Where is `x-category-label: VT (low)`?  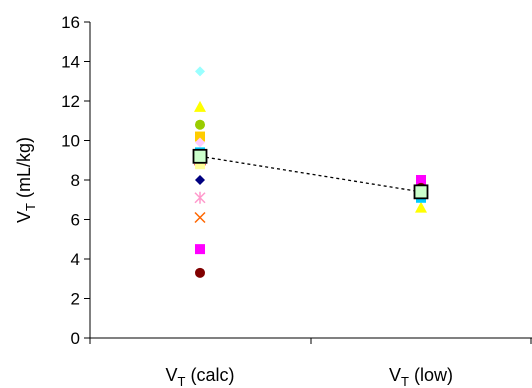 x-category-label: VT (low) is located at coordinates (421, 376).